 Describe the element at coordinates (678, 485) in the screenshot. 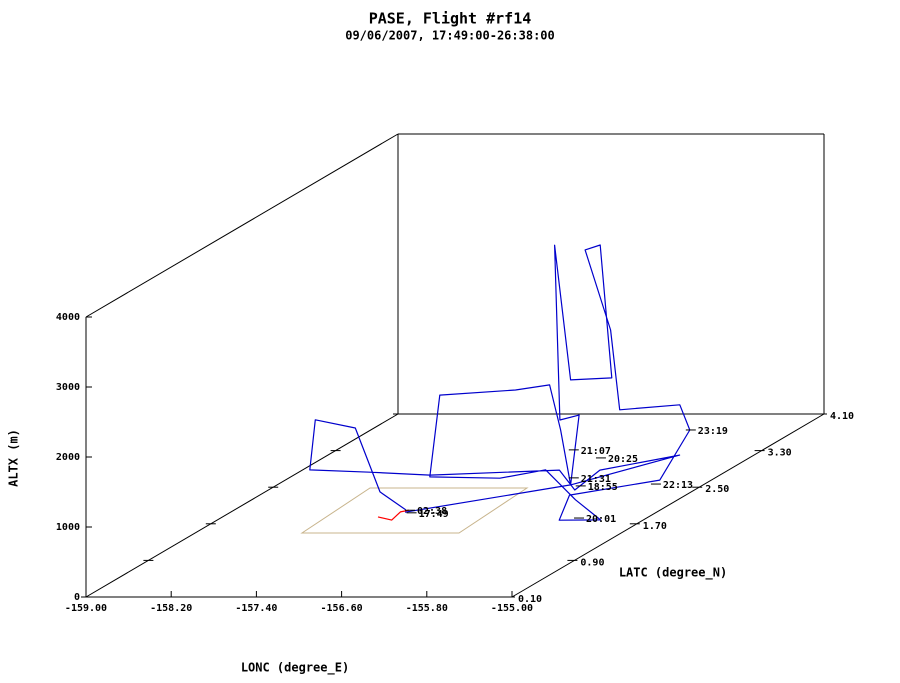

I see `annotation: 22:13` at that location.